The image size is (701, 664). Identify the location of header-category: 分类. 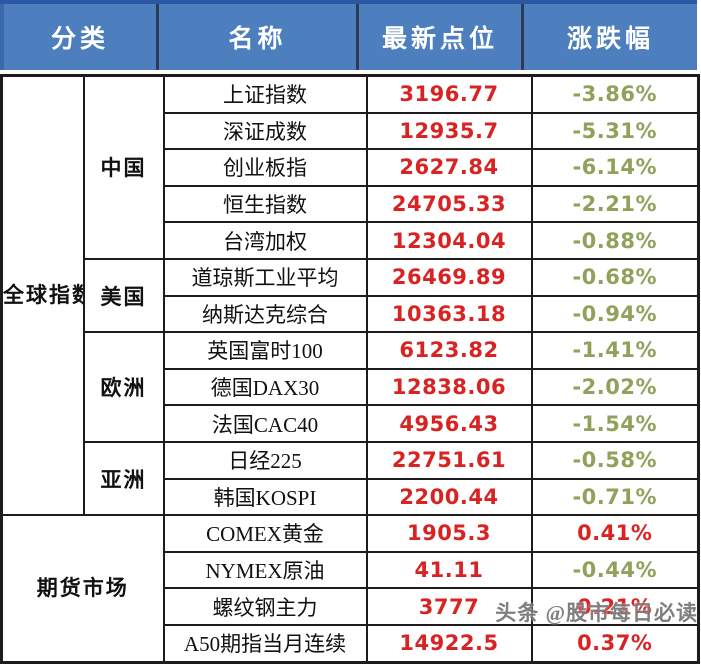
(79, 37).